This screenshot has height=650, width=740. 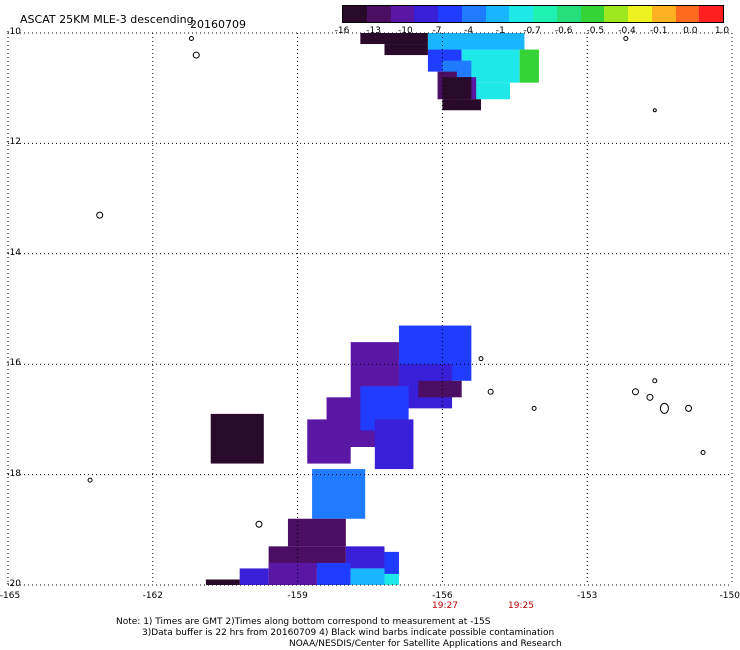 I want to click on colorbar-label: -0.7, so click(x=532, y=31).